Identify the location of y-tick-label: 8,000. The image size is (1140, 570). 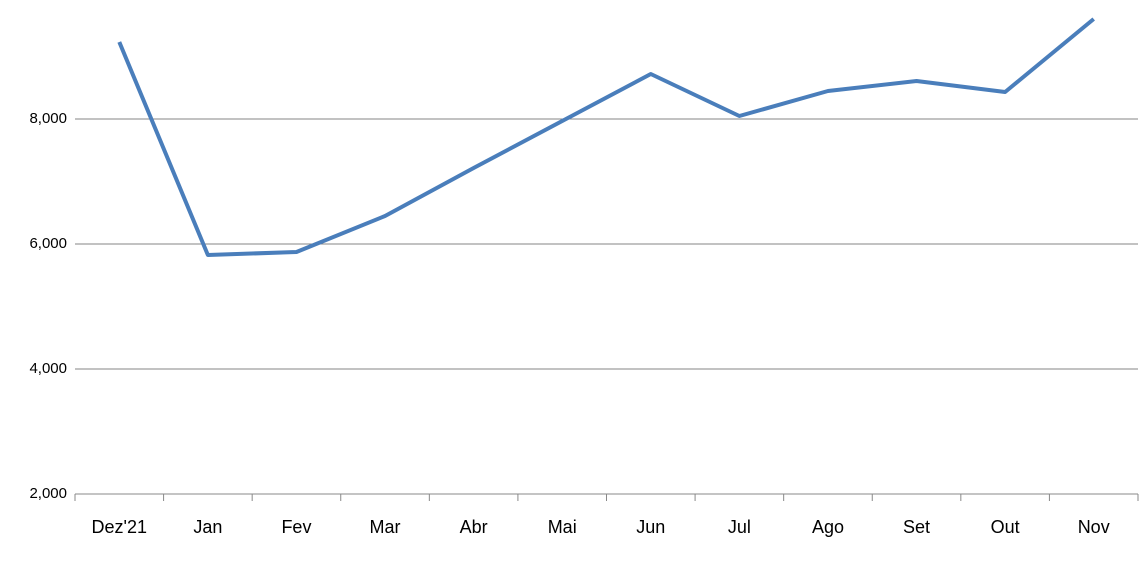
(48, 118).